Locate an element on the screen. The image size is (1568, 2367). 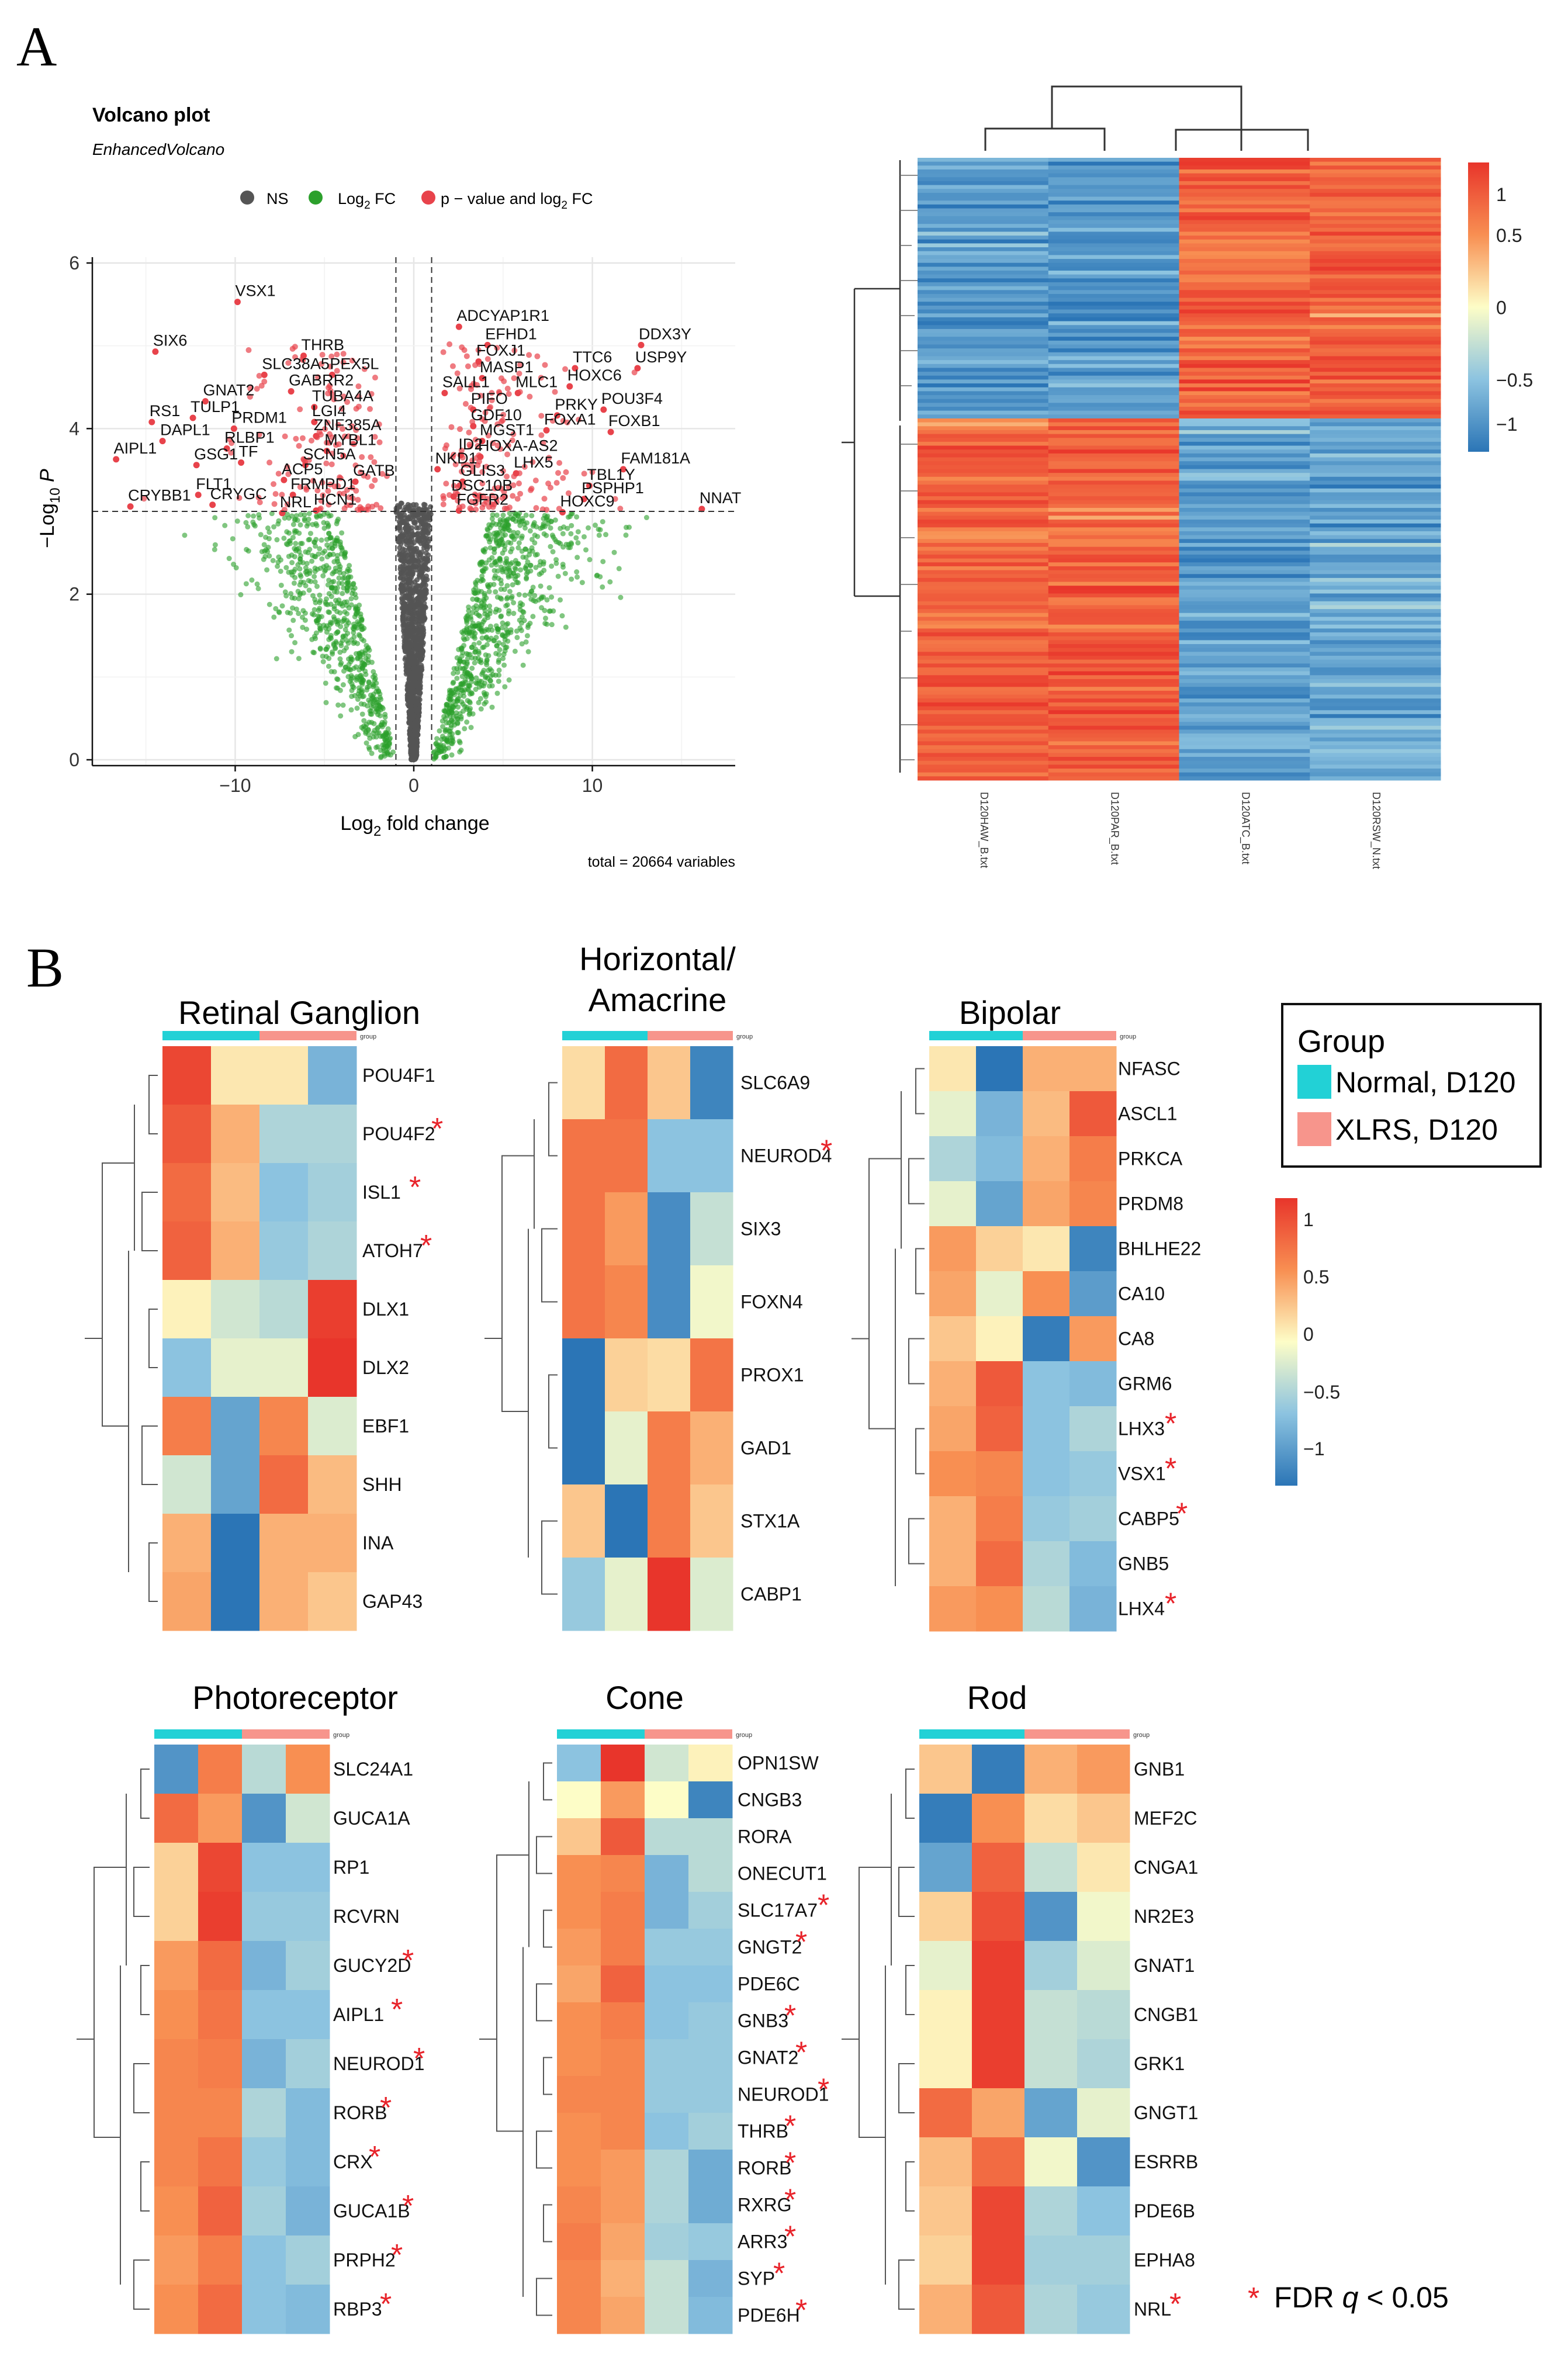
gene-label: EFHD1 is located at coordinates (511, 333).